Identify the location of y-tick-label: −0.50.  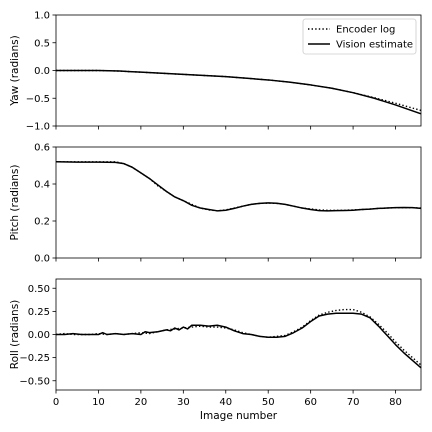
(34, 381).